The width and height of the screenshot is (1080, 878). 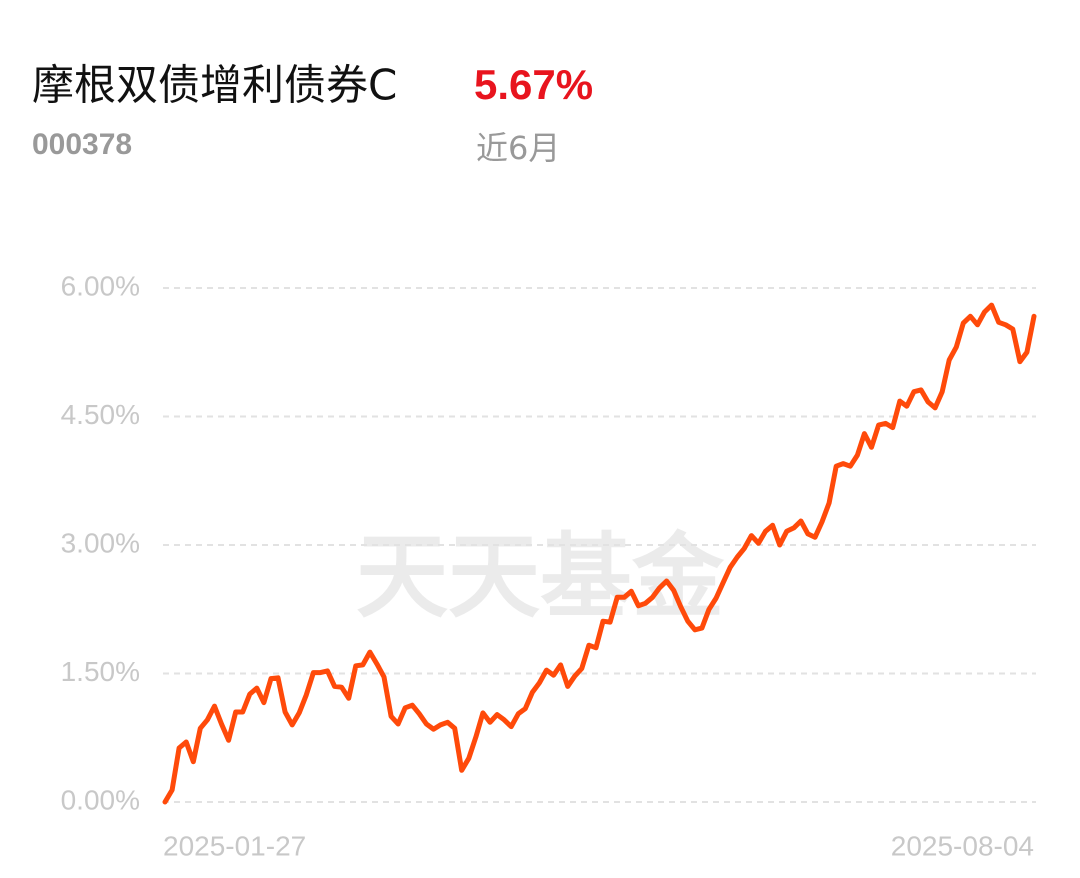 I want to click on fund-code: 000378, so click(x=82, y=144).